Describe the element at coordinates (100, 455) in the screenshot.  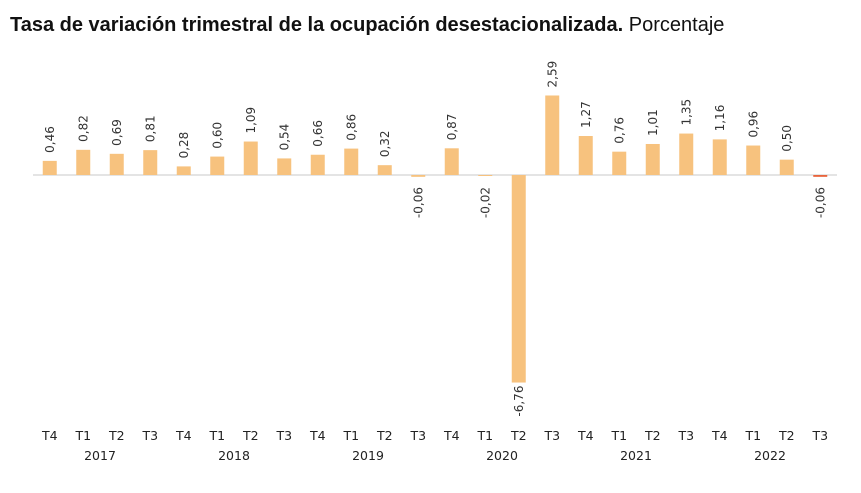
I see `year-label-2017: 2017` at that location.